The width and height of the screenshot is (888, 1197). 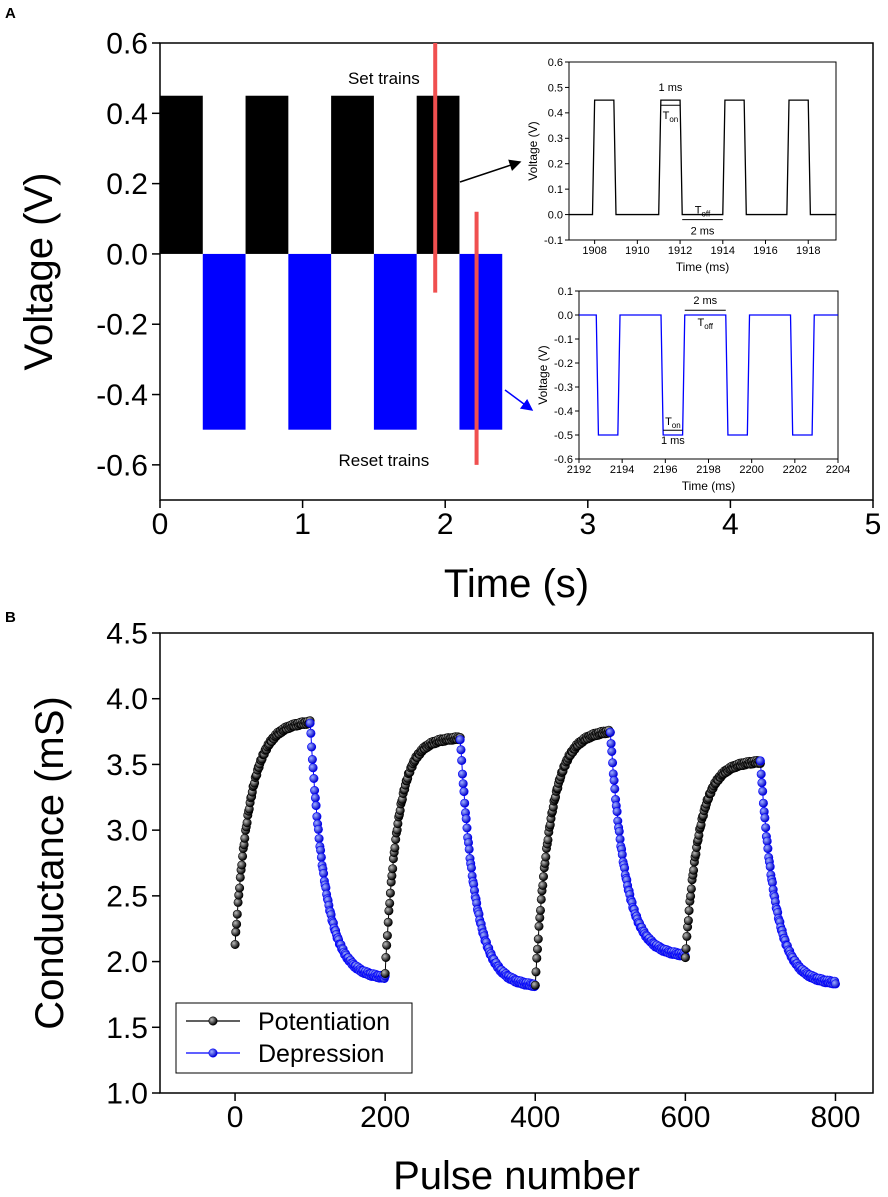 What do you see at coordinates (808, 251) in the screenshot?
I see `x-tick-label: 1918` at bounding box center [808, 251].